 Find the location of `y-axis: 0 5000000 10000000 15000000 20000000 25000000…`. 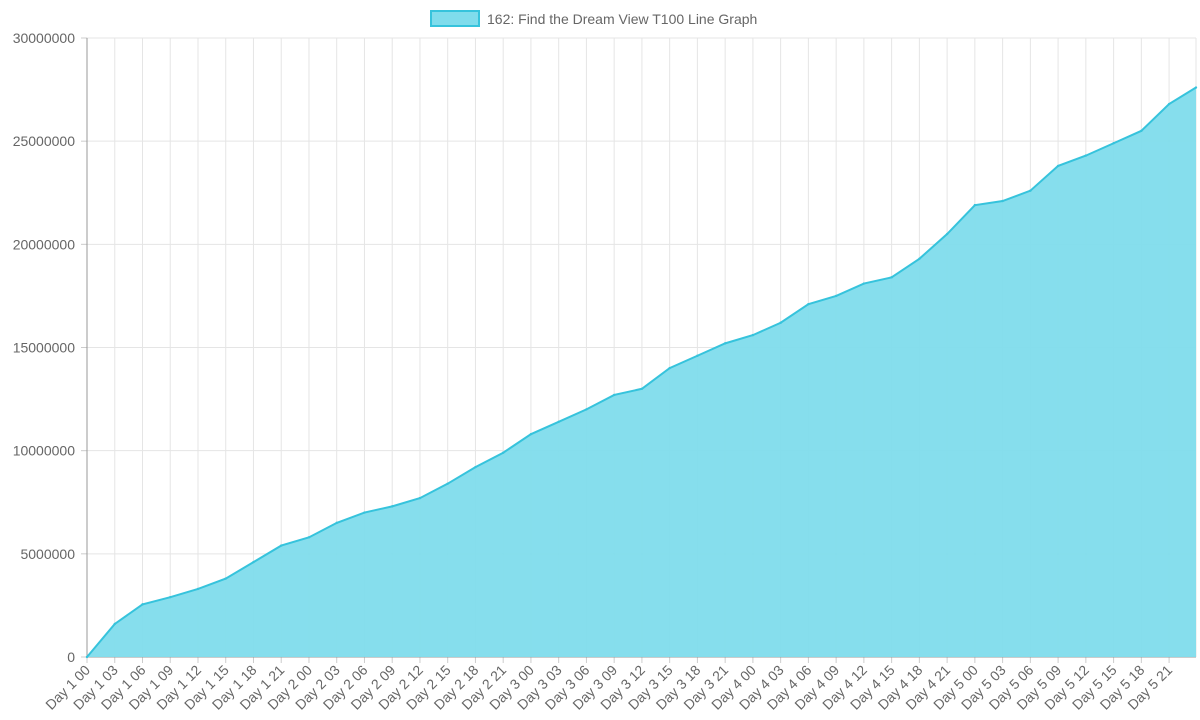

y-axis: 0 5000000 10000000 15000000 20000000 25000000… is located at coordinates (50, 347).